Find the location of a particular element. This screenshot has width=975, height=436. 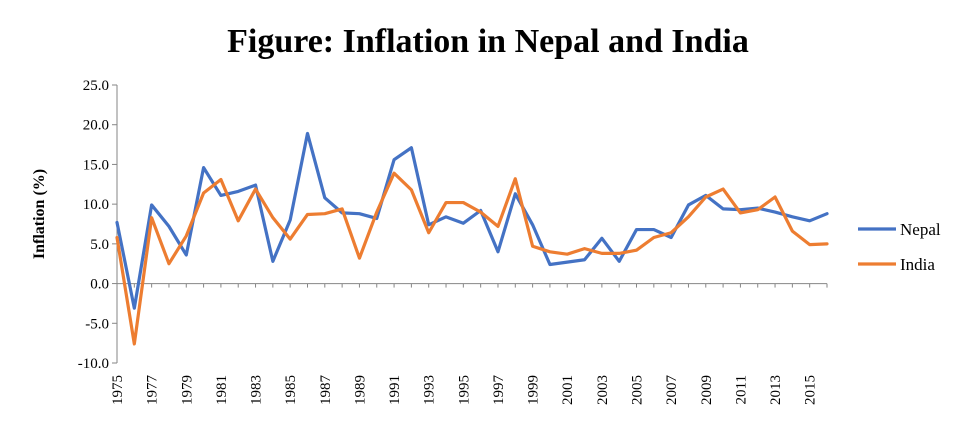

y-tick-label: 10.0 is located at coordinates (96, 205).